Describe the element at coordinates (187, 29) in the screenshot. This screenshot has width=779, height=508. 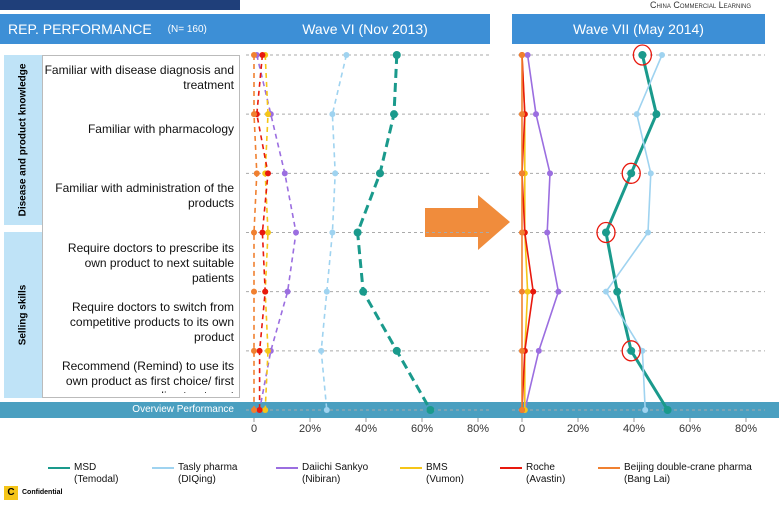
I see `sample-size: (N= 160)` at that location.